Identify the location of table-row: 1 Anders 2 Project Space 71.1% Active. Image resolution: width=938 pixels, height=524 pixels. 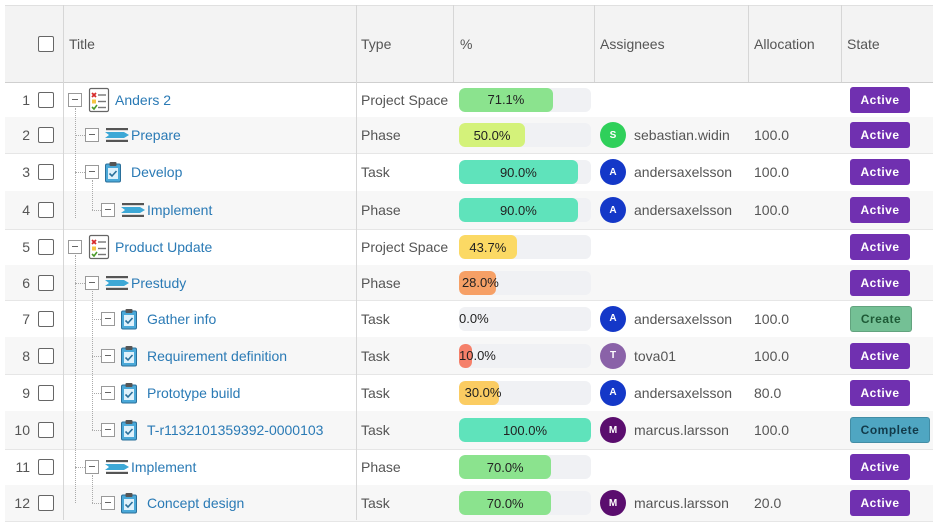
(469, 100).